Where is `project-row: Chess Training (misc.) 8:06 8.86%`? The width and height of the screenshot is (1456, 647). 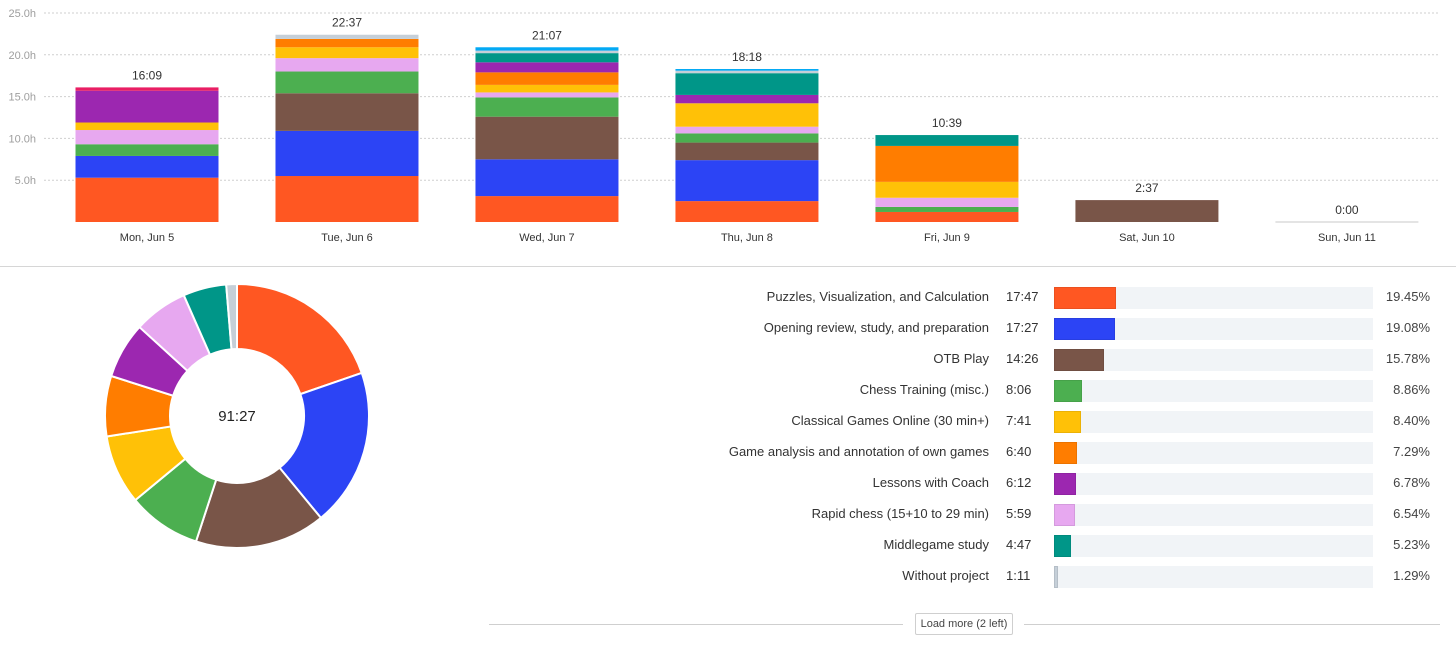 project-row: Chess Training (misc.) 8:06 8.86% is located at coordinates (1078, 390).